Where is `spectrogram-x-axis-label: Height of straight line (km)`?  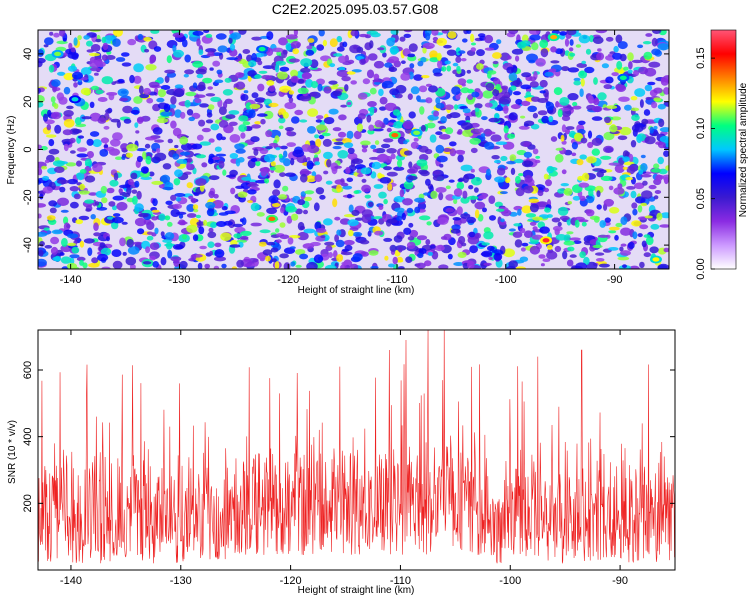 spectrogram-x-axis-label: Height of straight line (km) is located at coordinates (356, 290).